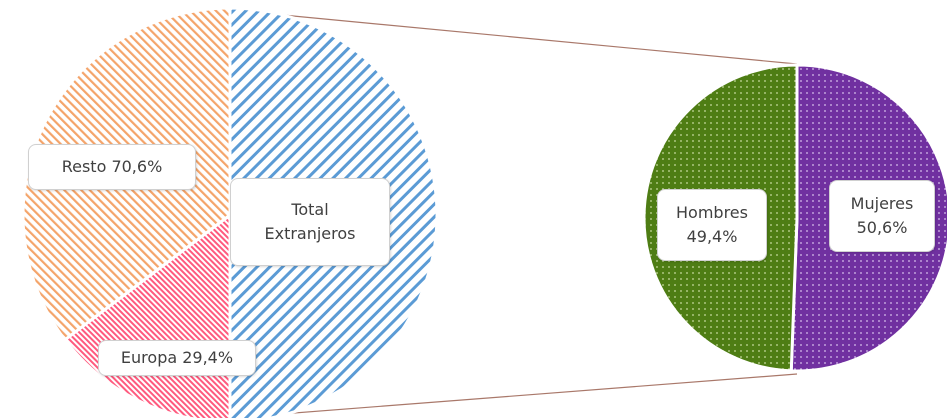 The image size is (947, 418). What do you see at coordinates (310, 209) in the screenshot?
I see `slice-label-total-line1: Total` at bounding box center [310, 209].